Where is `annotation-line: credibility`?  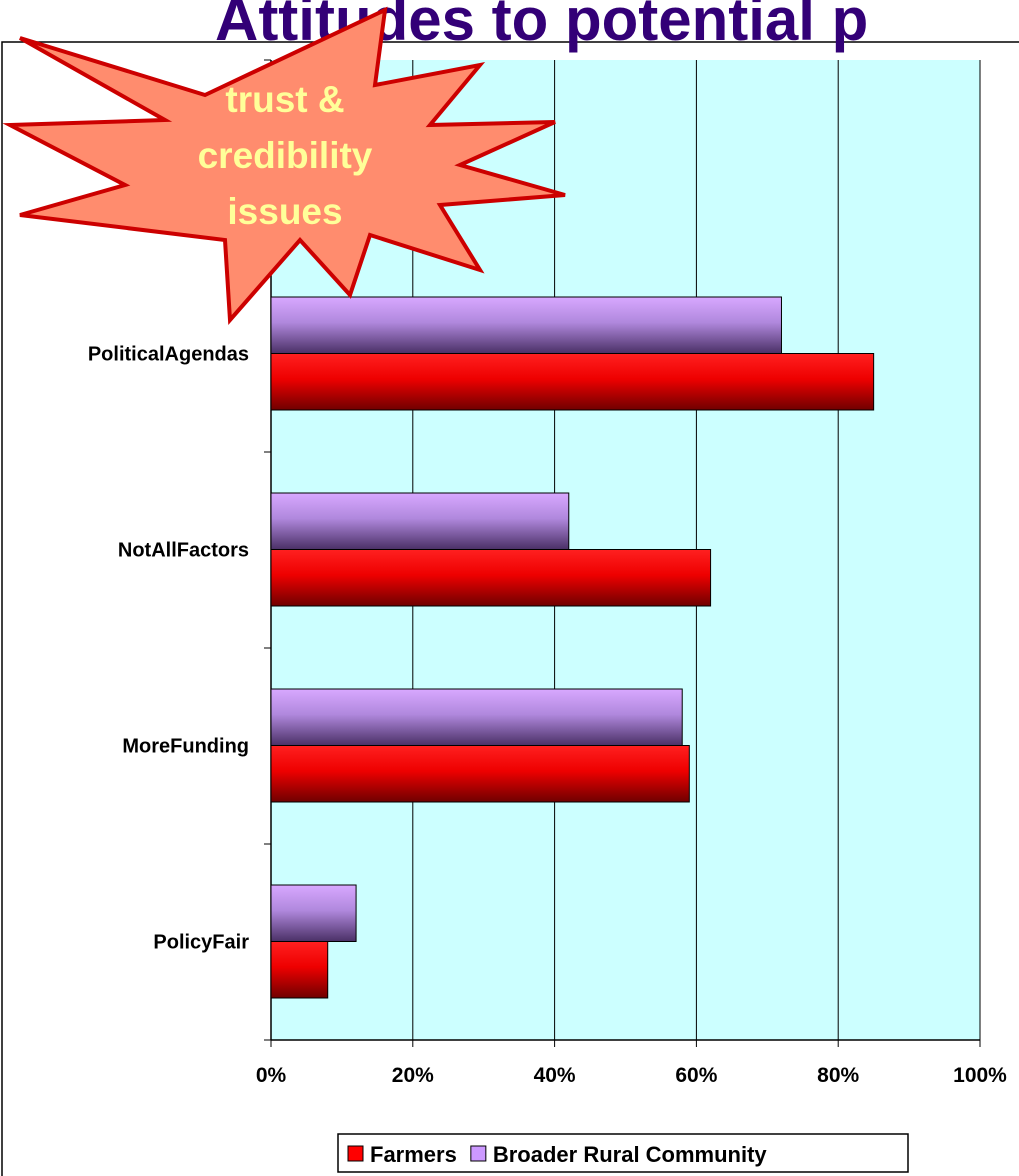
annotation-line: credibility is located at coordinates (285, 155).